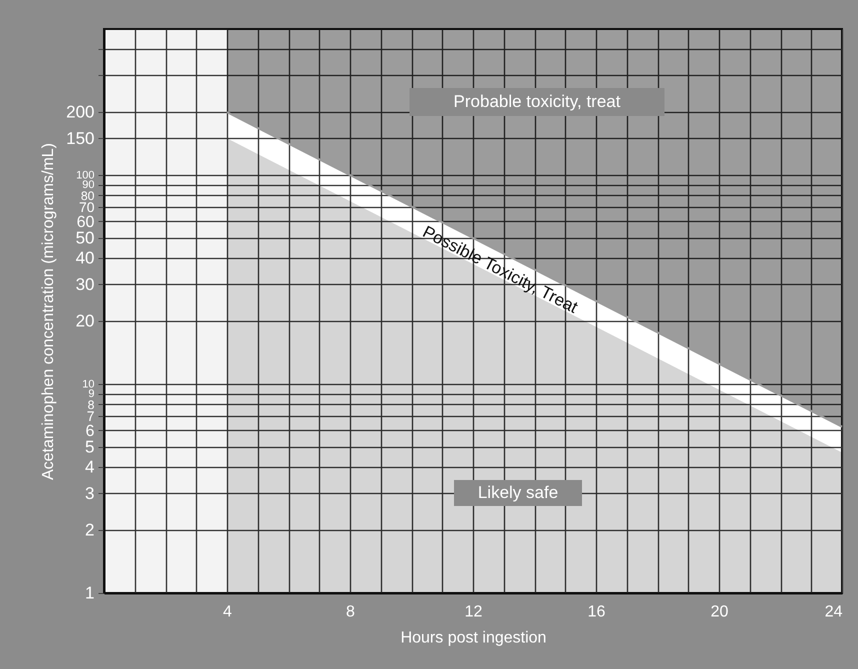 This screenshot has height=669, width=858. What do you see at coordinates (351, 612) in the screenshot?
I see `x-tick-label: 8` at bounding box center [351, 612].